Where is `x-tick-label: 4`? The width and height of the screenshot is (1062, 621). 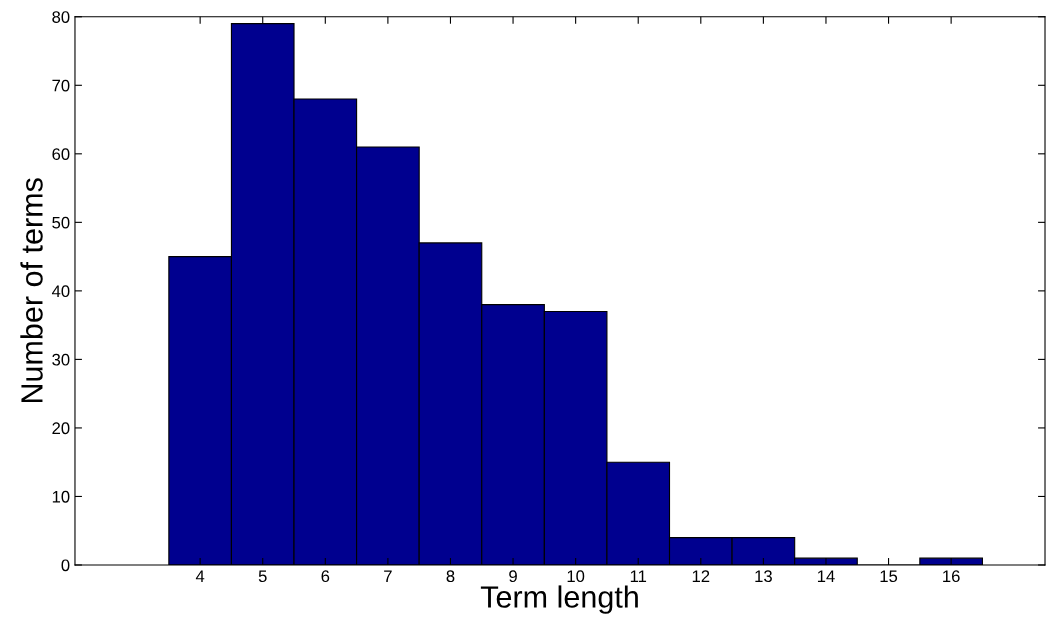
x-tick-label: 4 is located at coordinates (200, 576).